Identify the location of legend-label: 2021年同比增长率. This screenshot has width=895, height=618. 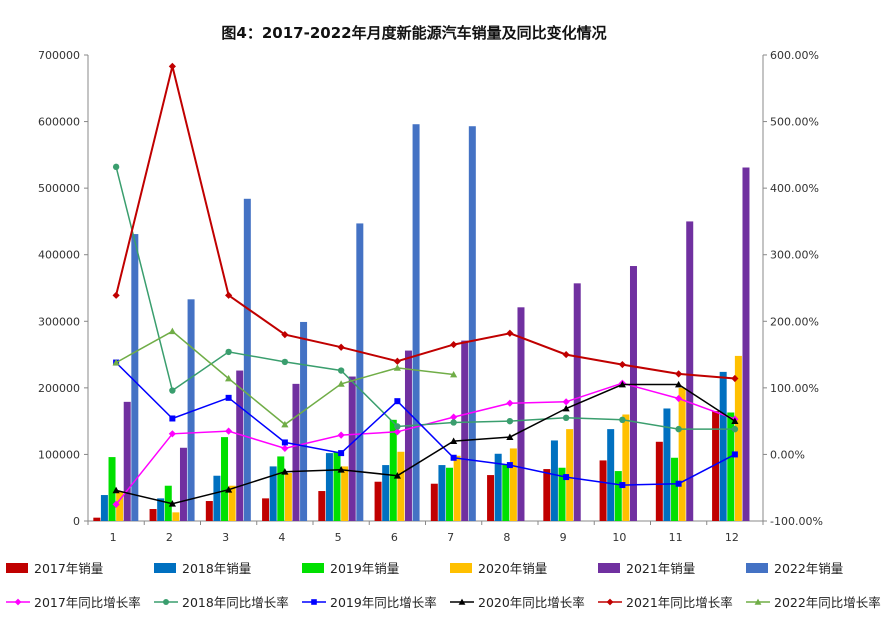
(679, 602).